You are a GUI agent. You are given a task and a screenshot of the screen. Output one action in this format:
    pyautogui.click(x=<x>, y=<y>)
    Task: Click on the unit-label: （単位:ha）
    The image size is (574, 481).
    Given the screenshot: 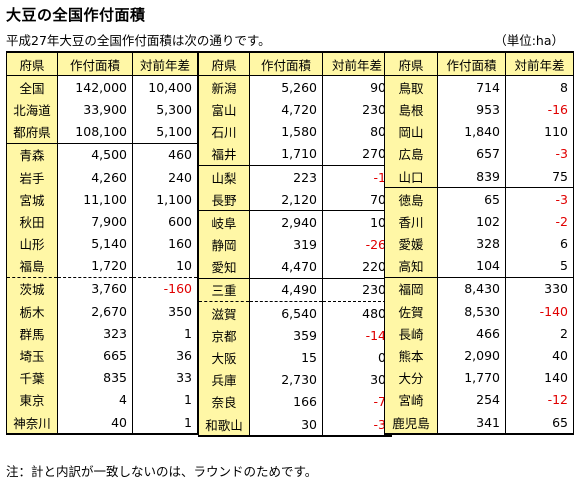 What is the action you would take?
    pyautogui.click(x=529, y=40)
    